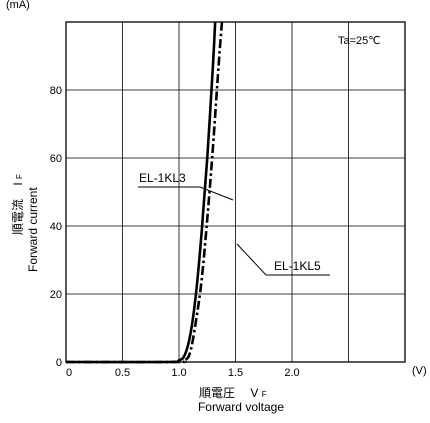  I want to click on y-tick-label: 40, so click(56, 227).